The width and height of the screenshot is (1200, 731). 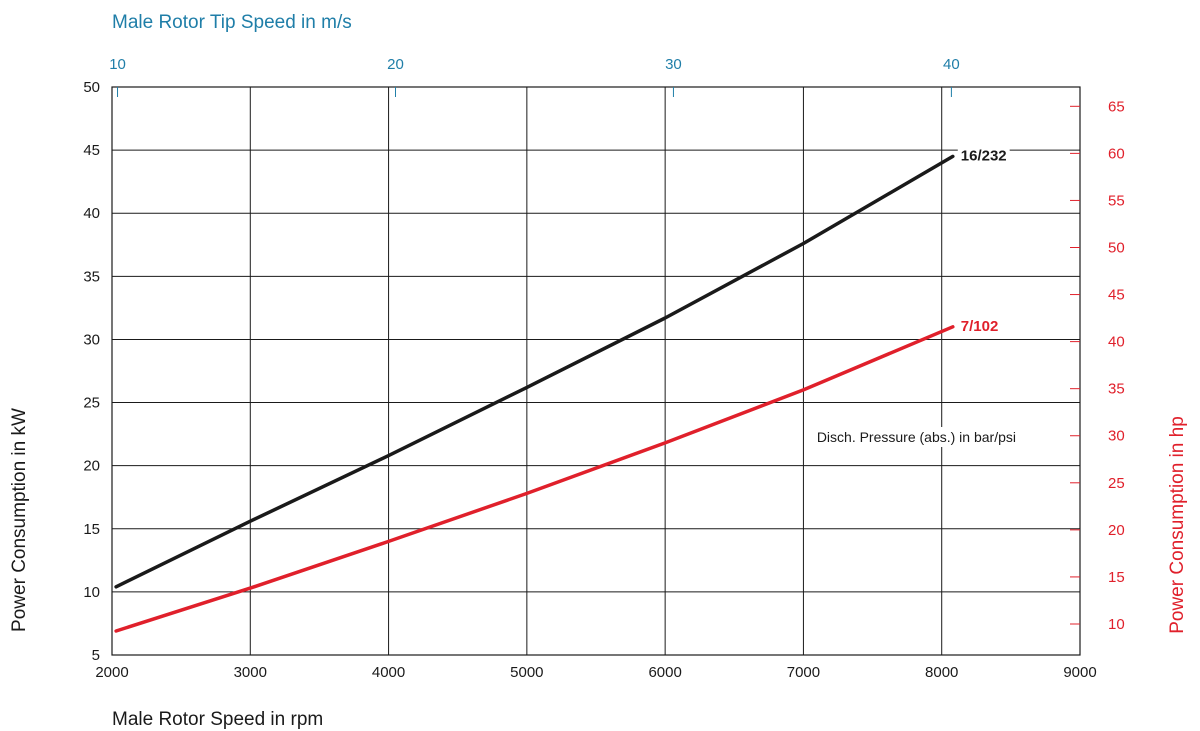 I want to click on right-tick-label: 30, so click(x=1116, y=436).